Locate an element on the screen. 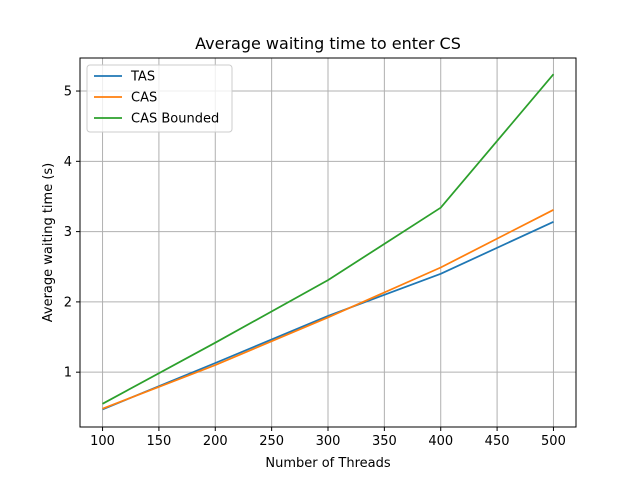 This screenshot has height=480, width=640. y-tick-label: 5 is located at coordinates (68, 92).